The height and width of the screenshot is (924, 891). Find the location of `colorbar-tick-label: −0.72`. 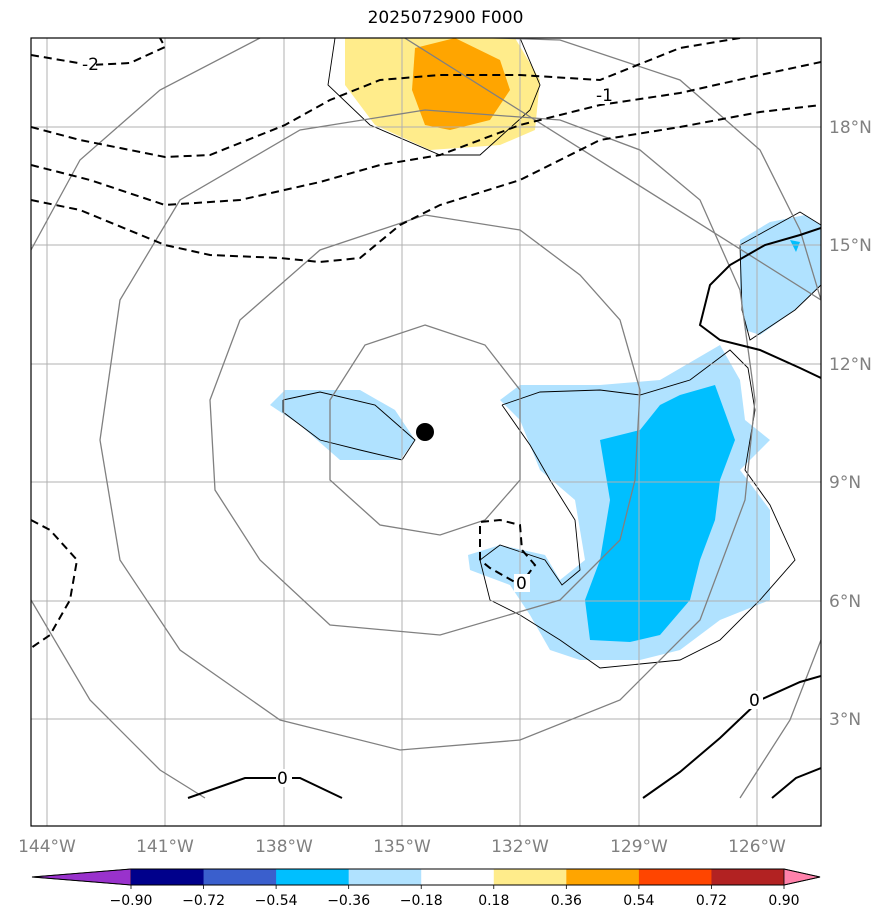

colorbar-tick-label: −0.72 is located at coordinates (203, 901).